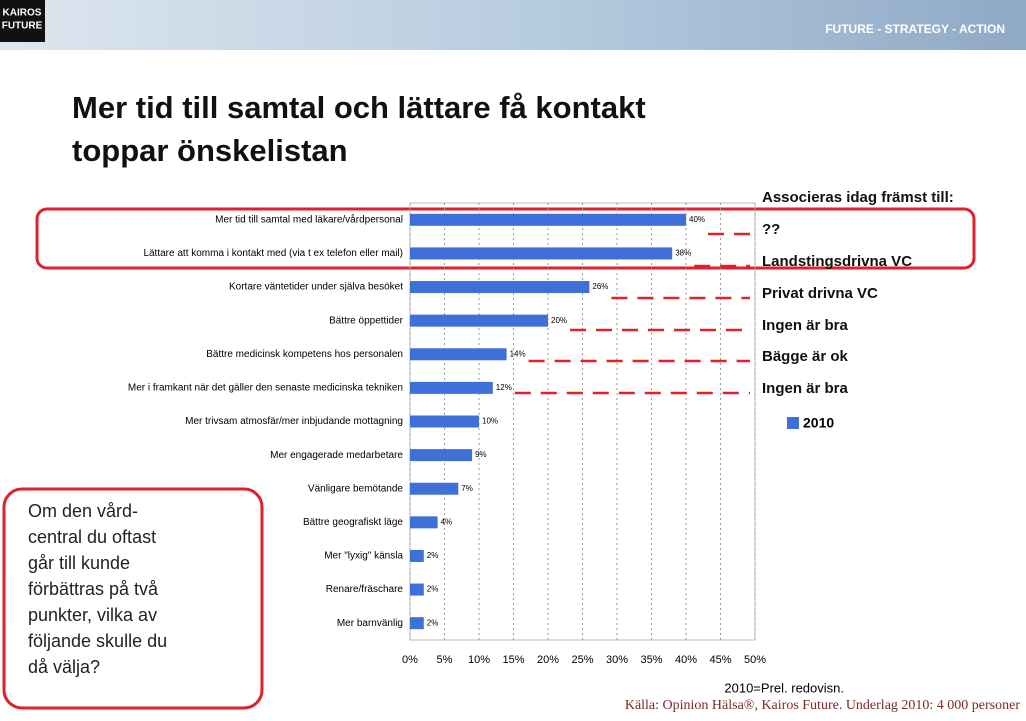 The image size is (1026, 721). Describe the element at coordinates (518, 353) in the screenshot. I see `value-label: 14%` at that location.